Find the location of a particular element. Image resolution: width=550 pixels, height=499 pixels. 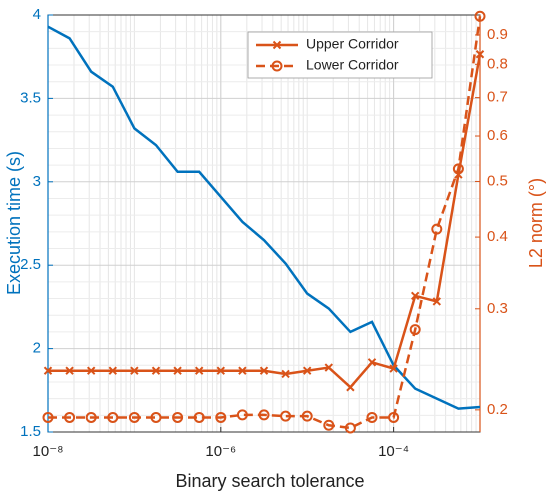

y2-tick-label: 0.7 is located at coordinates (497, 97).